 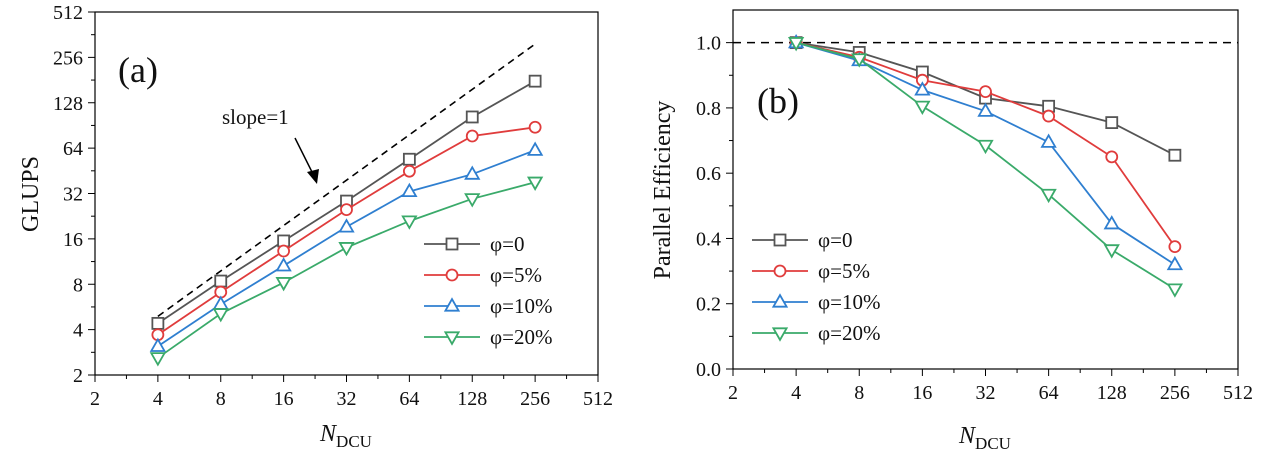 What do you see at coordinates (1238, 393) in the screenshot?
I see `panel-b-xtick-label: 512` at bounding box center [1238, 393].